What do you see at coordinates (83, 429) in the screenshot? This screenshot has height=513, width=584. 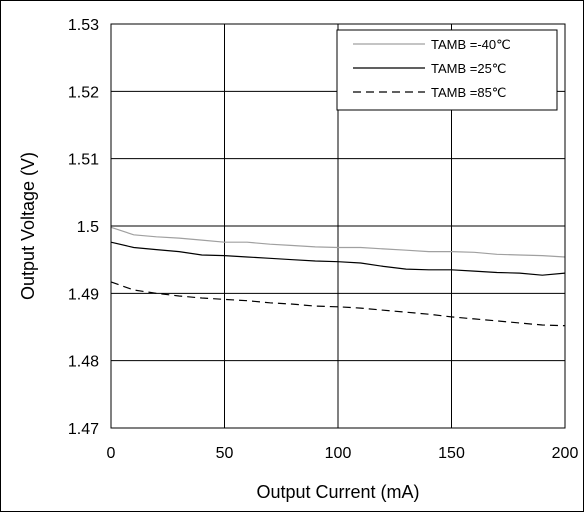 I see `y-tick-label: 1.47` at bounding box center [83, 429].